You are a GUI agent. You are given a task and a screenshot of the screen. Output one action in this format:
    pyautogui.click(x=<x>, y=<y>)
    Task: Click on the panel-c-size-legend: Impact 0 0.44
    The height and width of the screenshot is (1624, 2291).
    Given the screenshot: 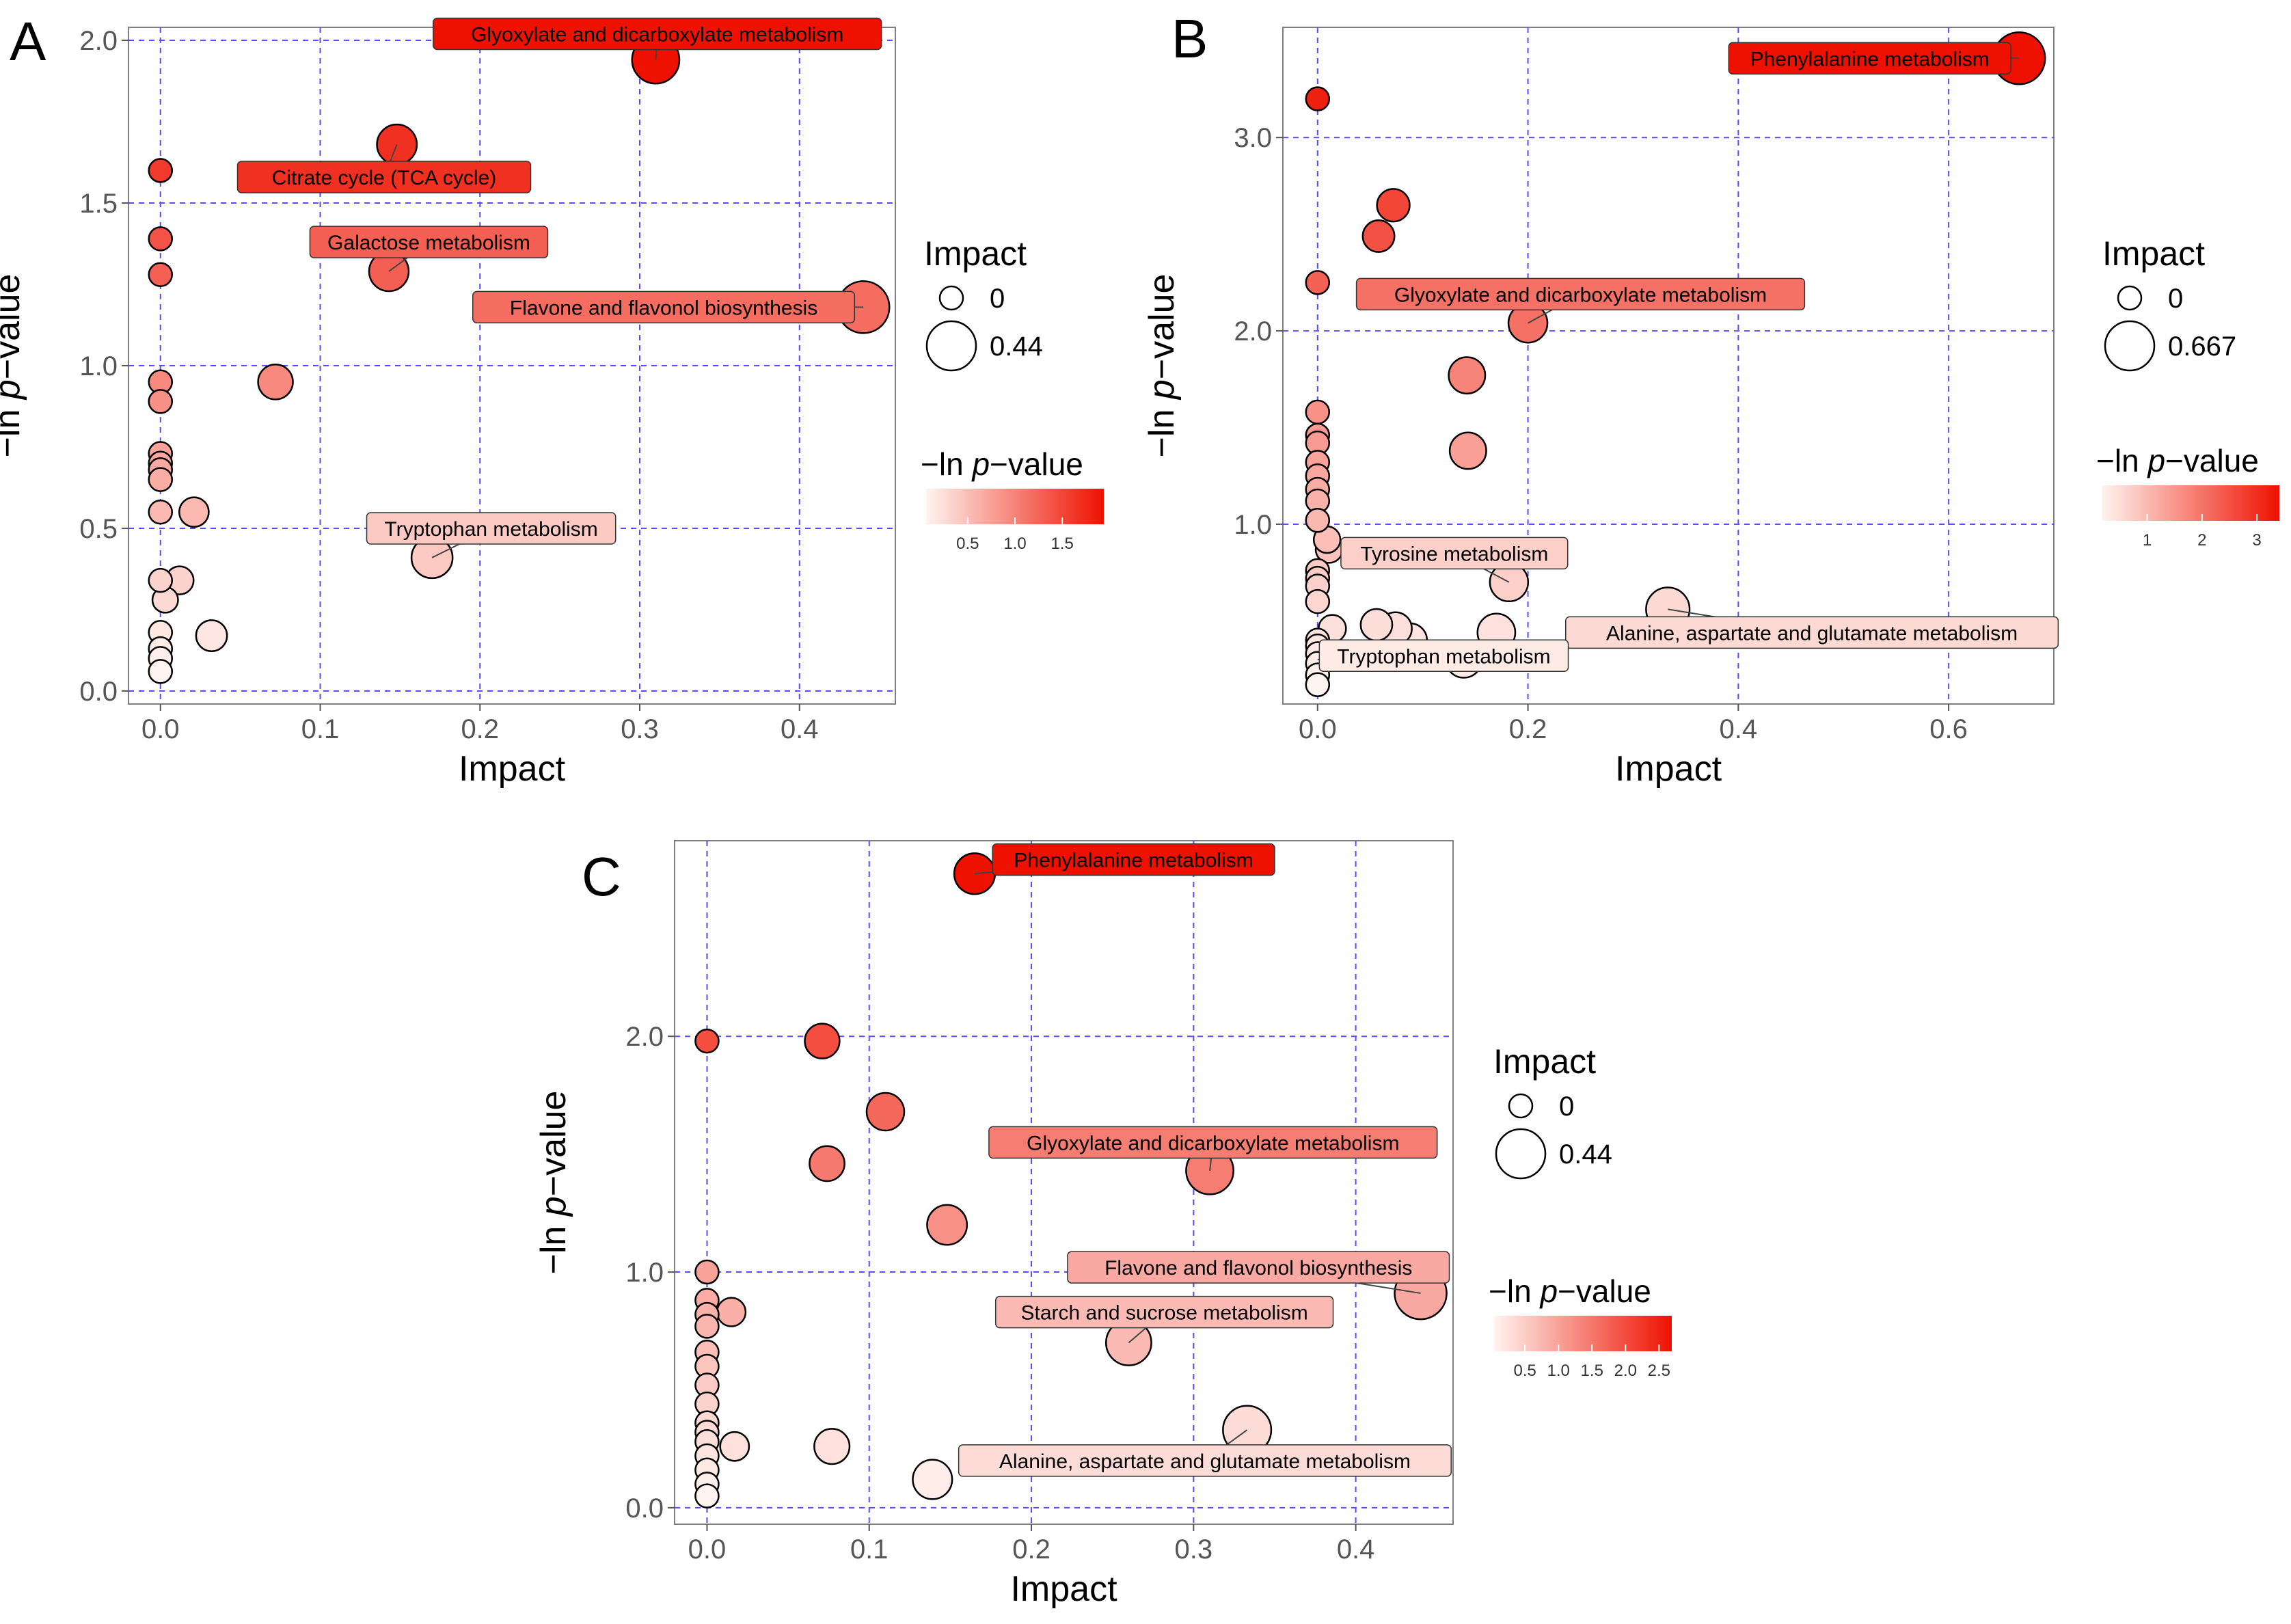 What is the action you would take?
    pyautogui.click(x=1552, y=1111)
    